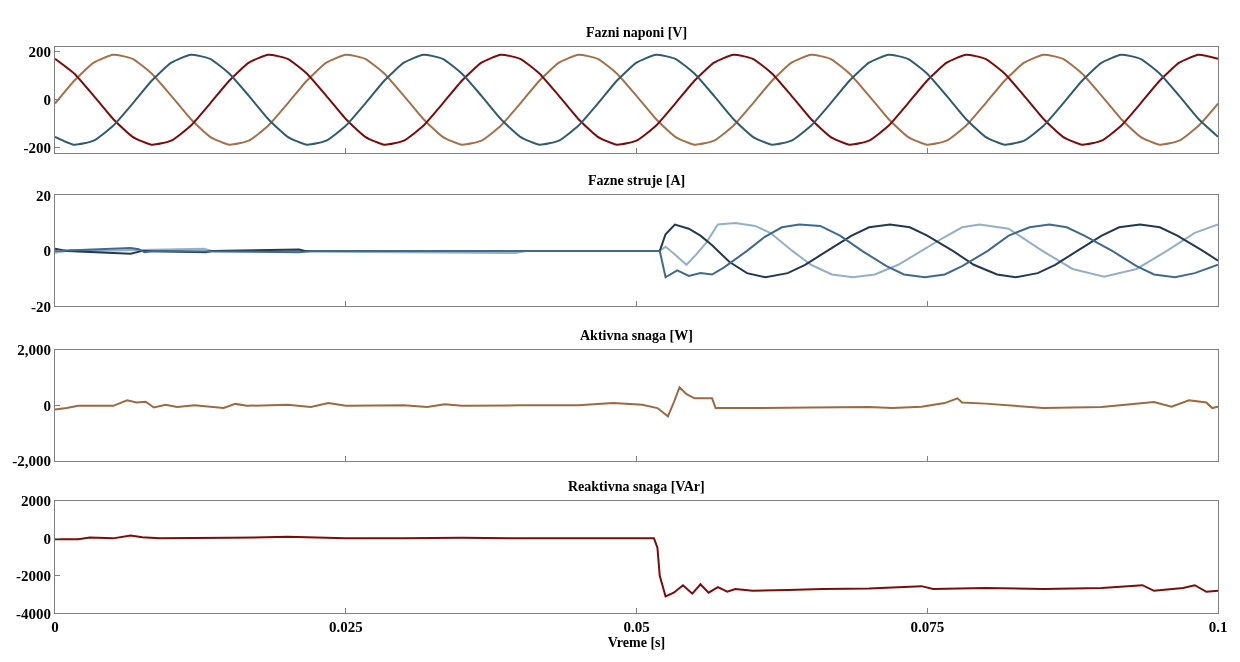  I want to click on x-tick-label: 0.025, so click(345, 627).